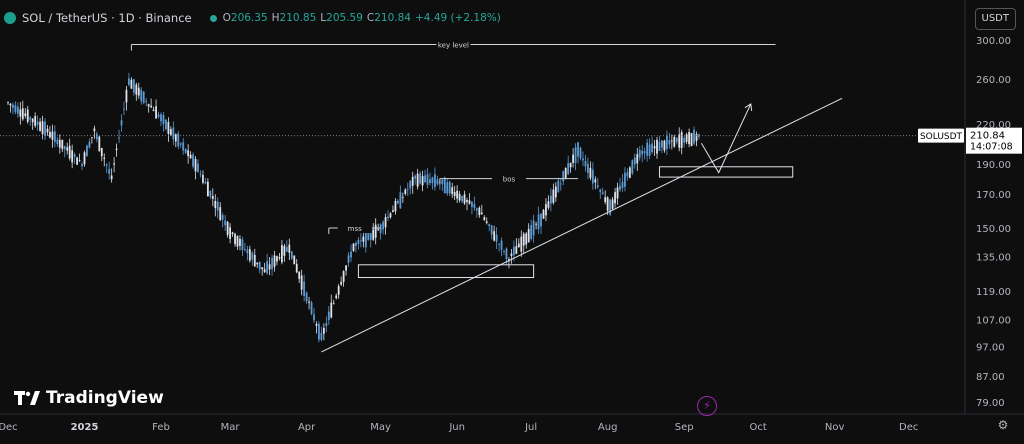 Image resolution: width=1024 pixels, height=444 pixels. Describe the element at coordinates (213, 18) in the screenshot. I see `market-status-icon` at that location.